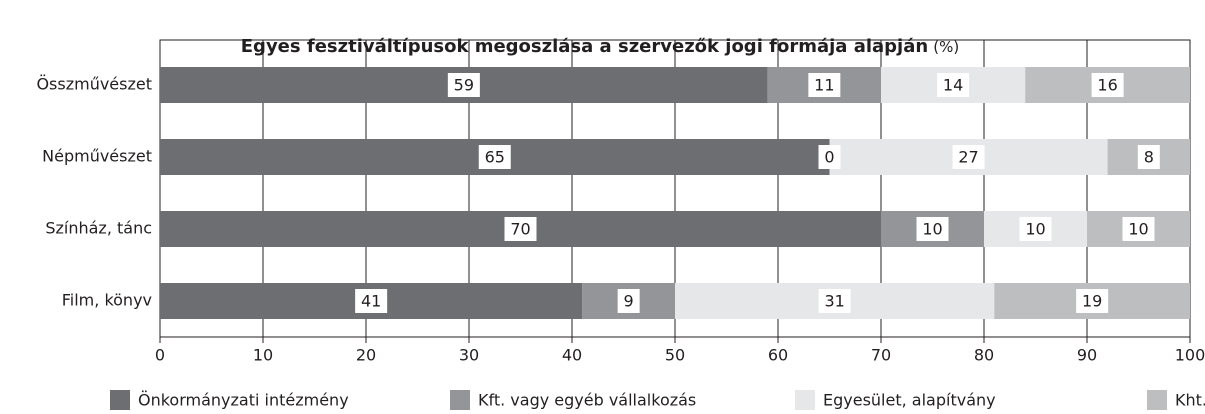 Image resolution: width=1205 pixels, height=414 pixels. What do you see at coordinates (587, 400) in the screenshot?
I see `legend-label: Kft. vagy egyéb vállalkozás` at bounding box center [587, 400].